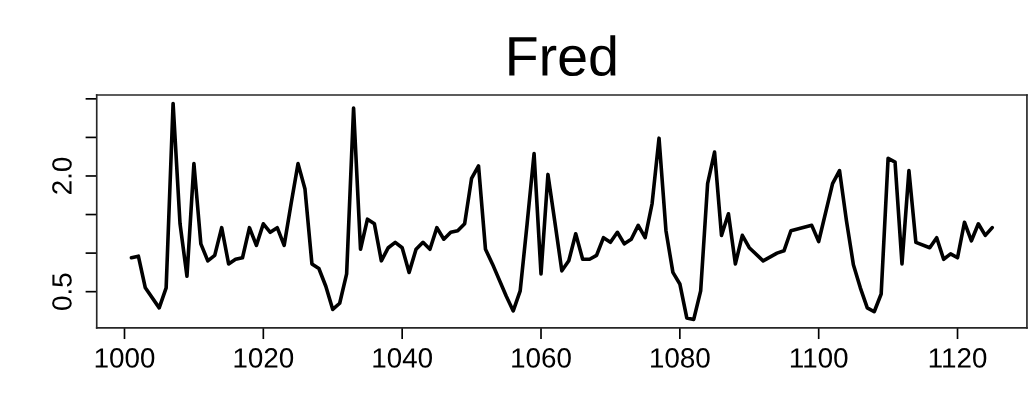 The width and height of the screenshot is (1029, 413). Describe the element at coordinates (264, 358) in the screenshot. I see `x-tick-label: 1020` at that location.